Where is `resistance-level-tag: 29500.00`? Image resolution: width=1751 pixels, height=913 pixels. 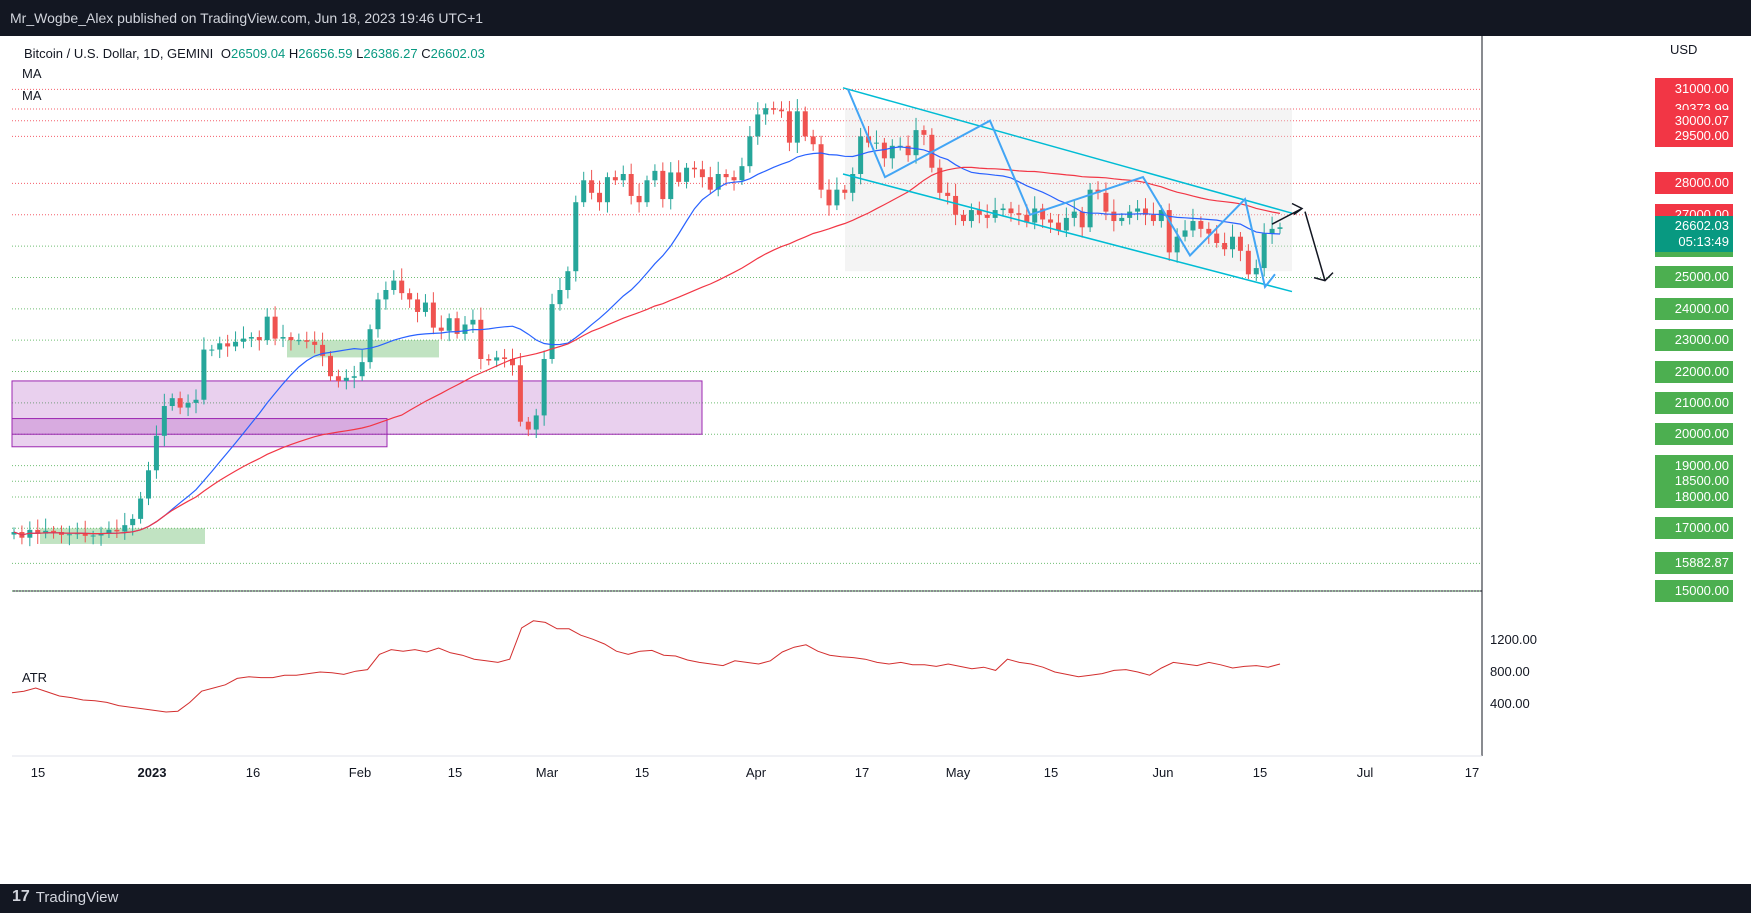
resistance-level-tag: 29500.00 is located at coordinates (1694, 136).